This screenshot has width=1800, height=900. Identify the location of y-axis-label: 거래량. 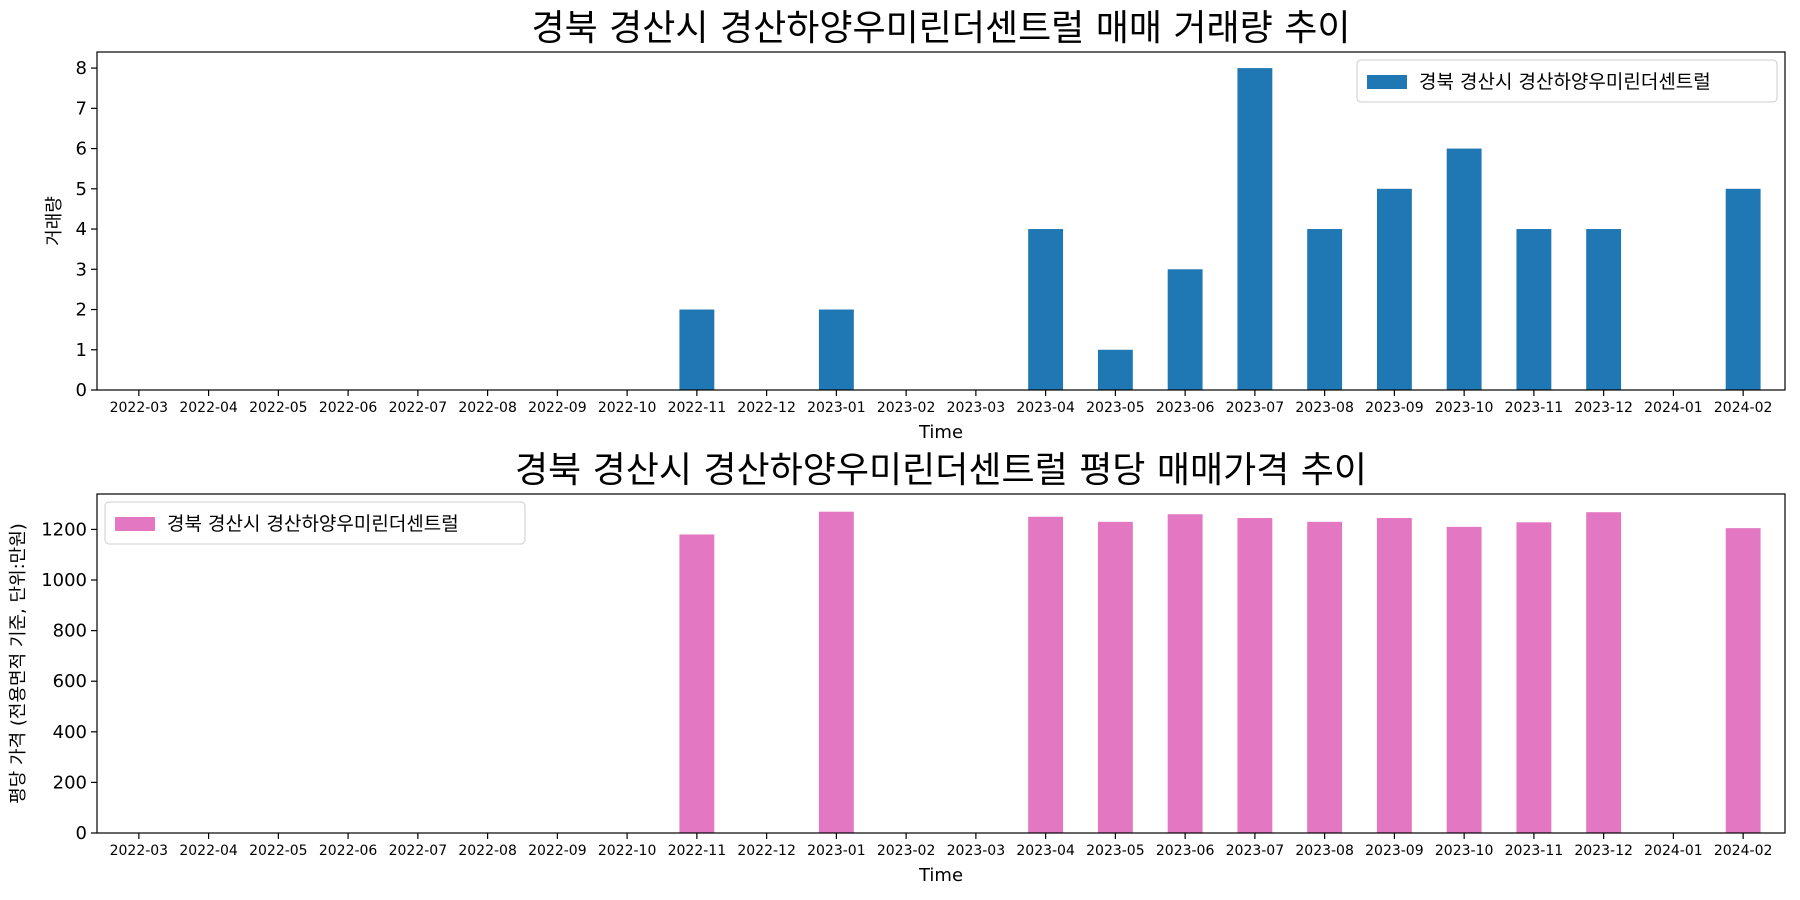
(54, 221).